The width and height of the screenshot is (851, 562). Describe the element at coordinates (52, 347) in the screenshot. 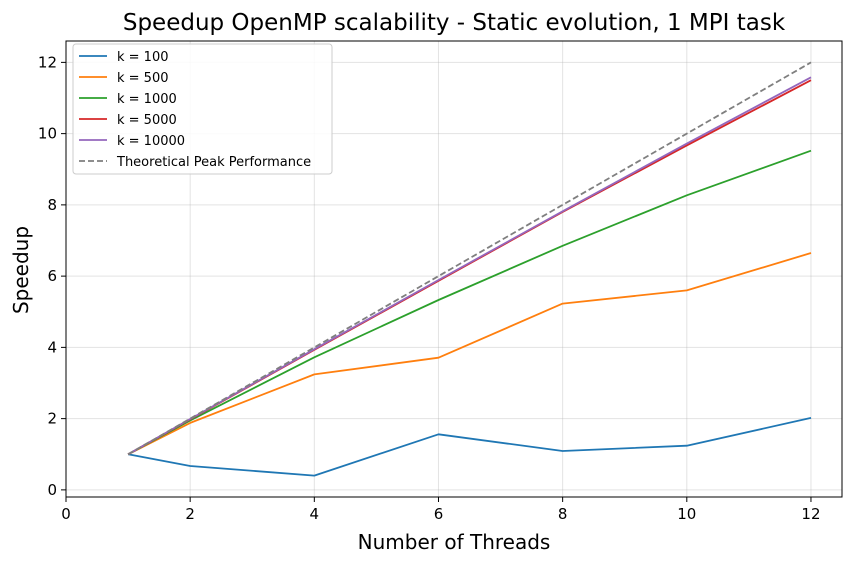

I see `y-tick-label: 4` at that location.